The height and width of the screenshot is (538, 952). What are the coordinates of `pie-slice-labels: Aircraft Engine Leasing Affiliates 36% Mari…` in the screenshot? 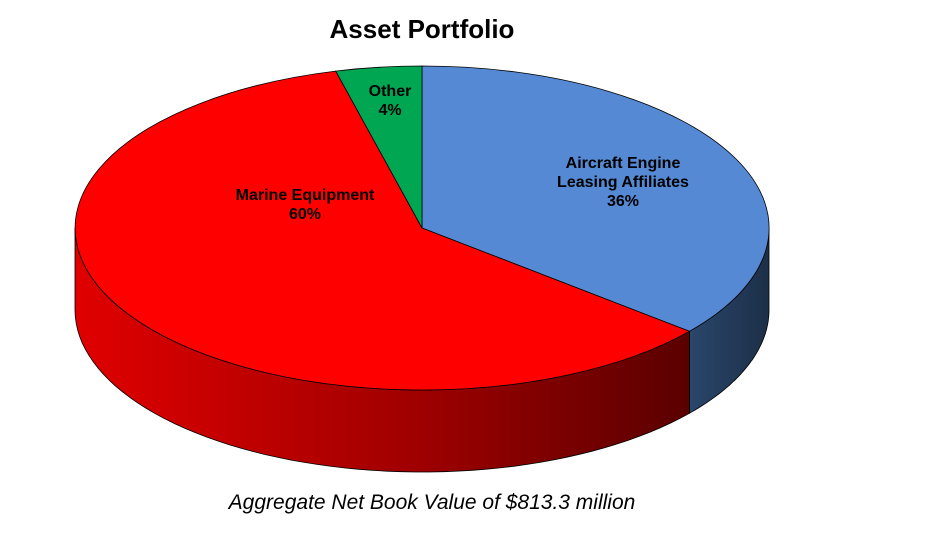 It's located at (462, 153).